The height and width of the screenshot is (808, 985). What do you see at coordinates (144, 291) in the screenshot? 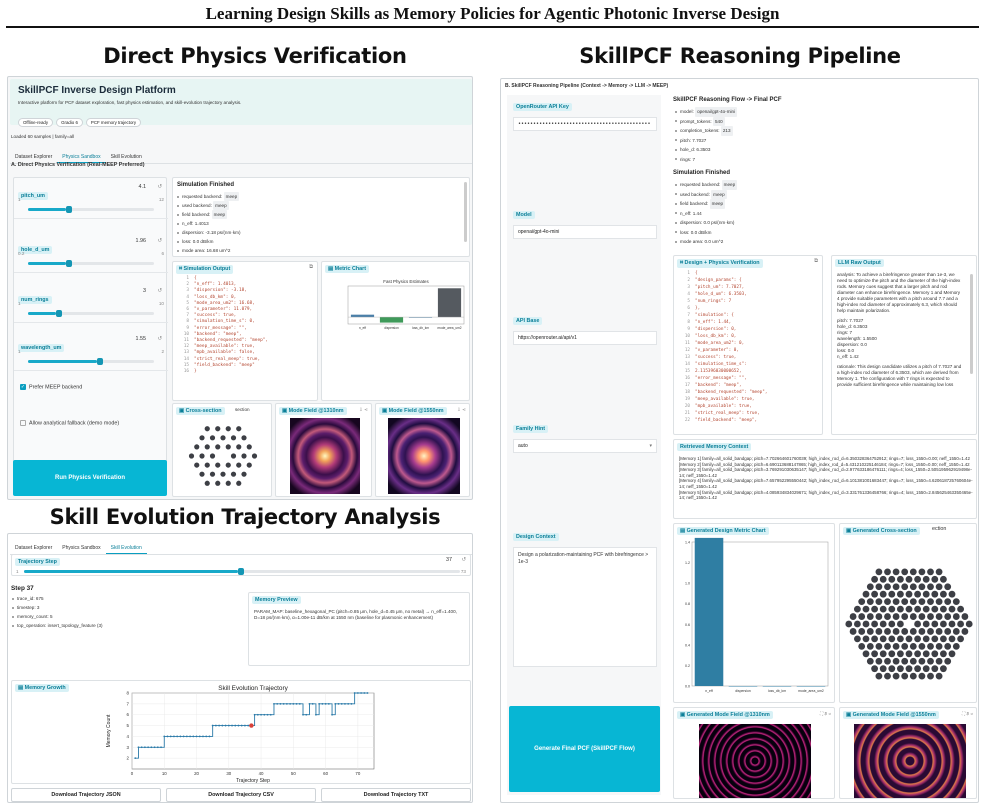
I see `slider-value: 3` at bounding box center [144, 291].